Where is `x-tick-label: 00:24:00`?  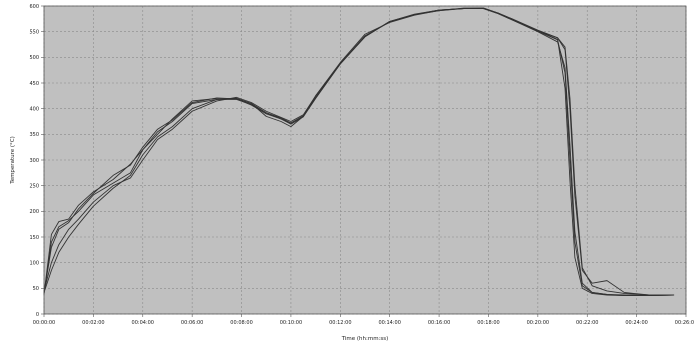
x-tick-label: 00:24:00 is located at coordinates (636, 323).